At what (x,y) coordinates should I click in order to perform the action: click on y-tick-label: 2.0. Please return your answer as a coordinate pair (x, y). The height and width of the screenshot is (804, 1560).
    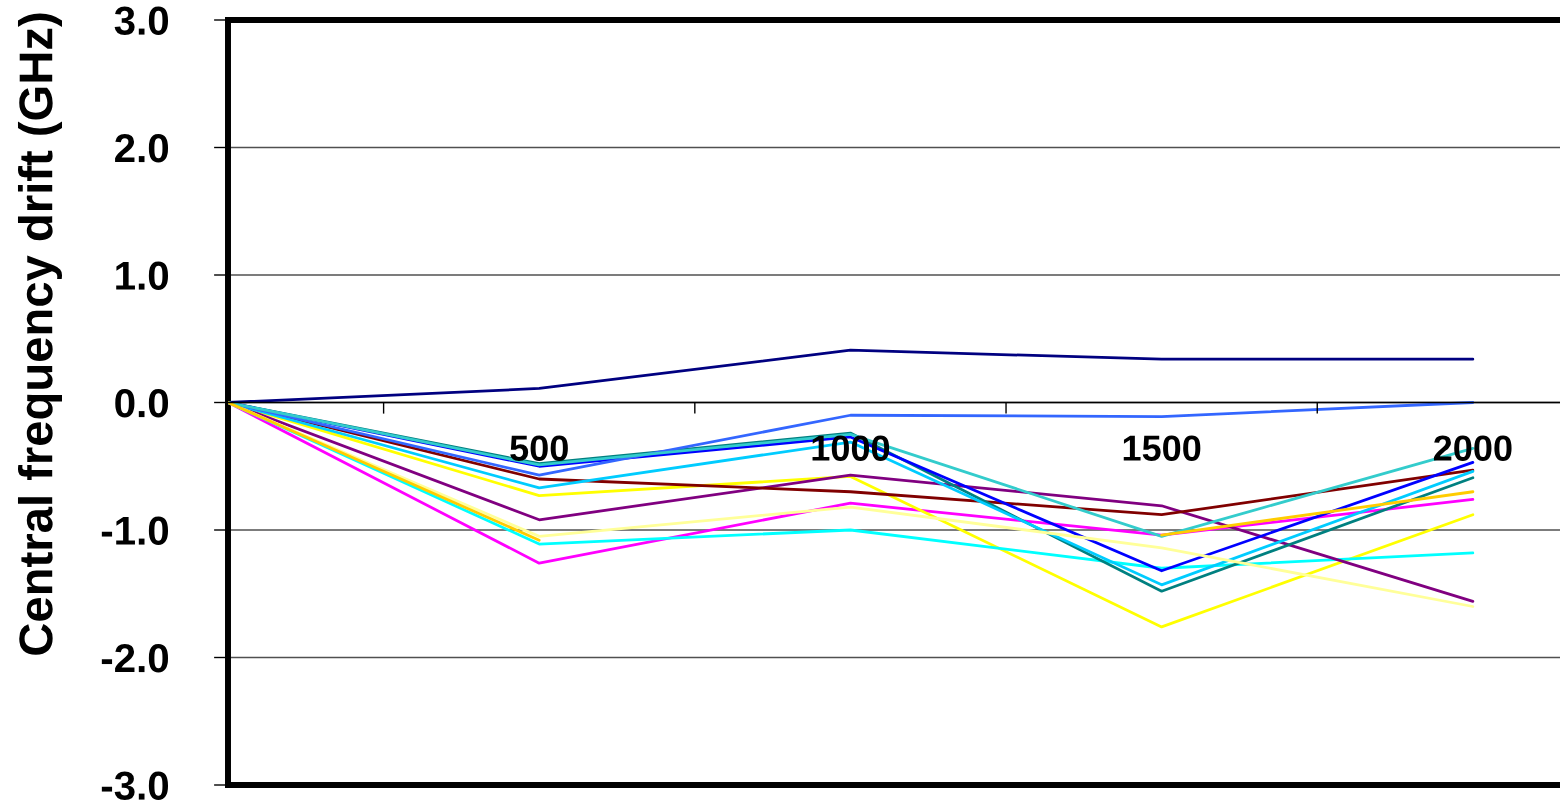
    Looking at the image, I should click on (142, 148).